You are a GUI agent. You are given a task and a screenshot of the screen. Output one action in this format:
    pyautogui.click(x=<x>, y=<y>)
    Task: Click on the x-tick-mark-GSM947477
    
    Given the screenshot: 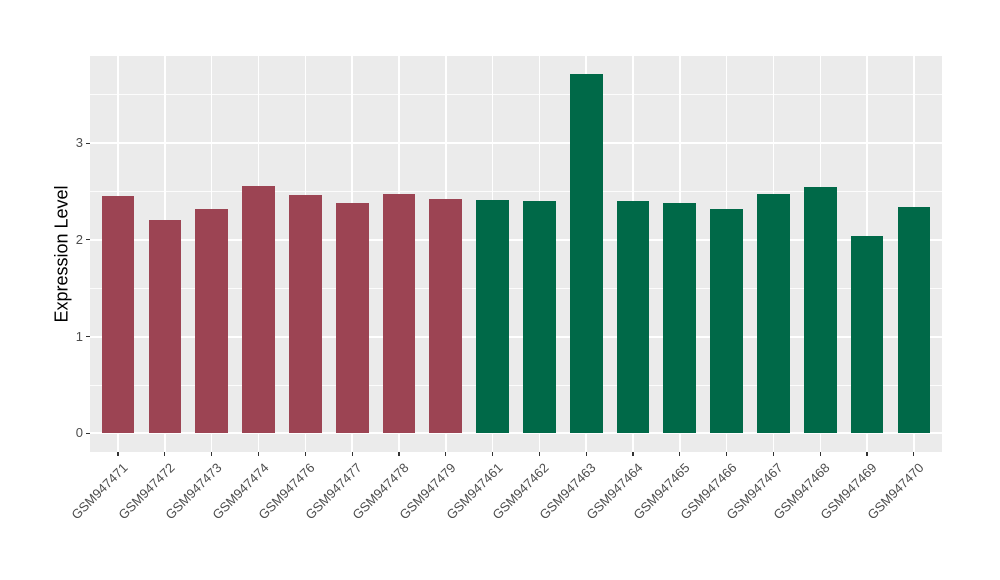 What is the action you would take?
    pyautogui.click(x=352, y=454)
    